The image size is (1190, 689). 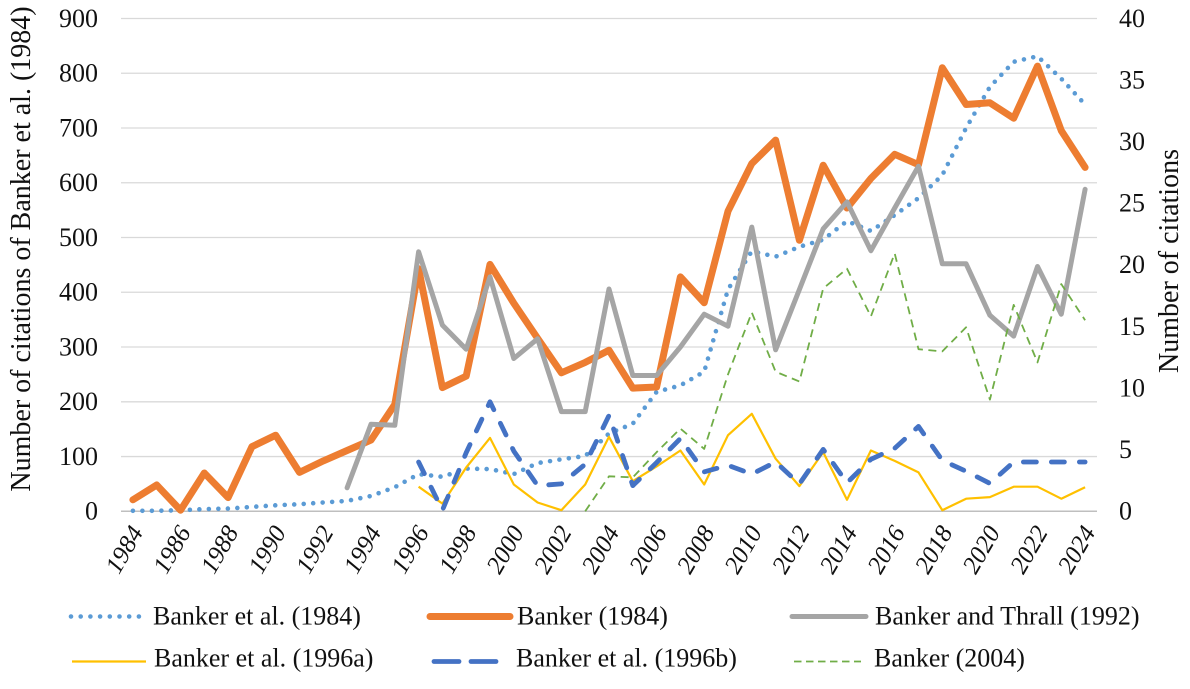 I want to click on svg-text: 40, so click(x=1132, y=18).